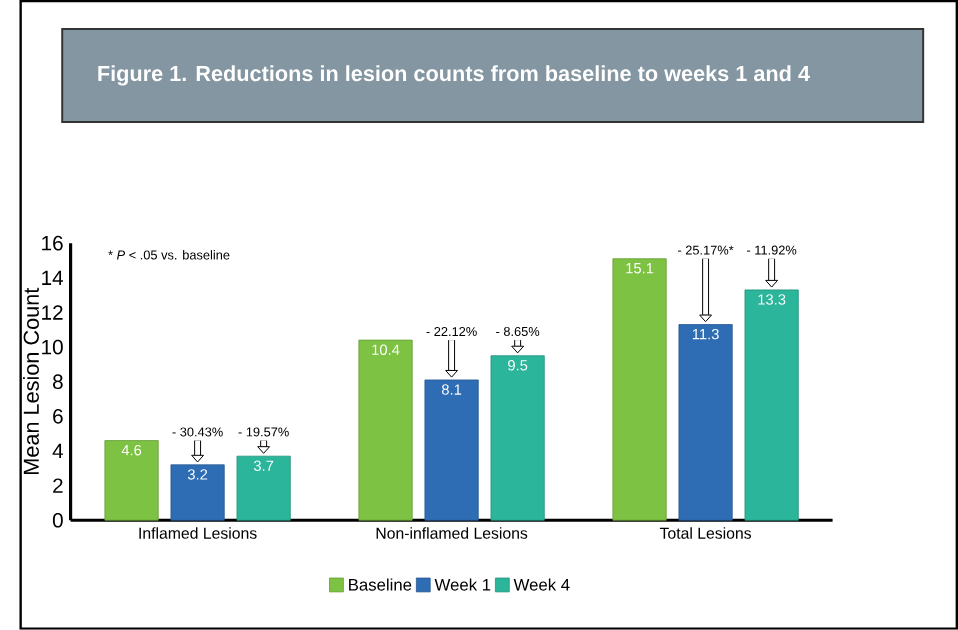 This screenshot has width=958, height=630. Describe the element at coordinates (58, 382) in the screenshot. I see `y-tick-label: 8` at that location.